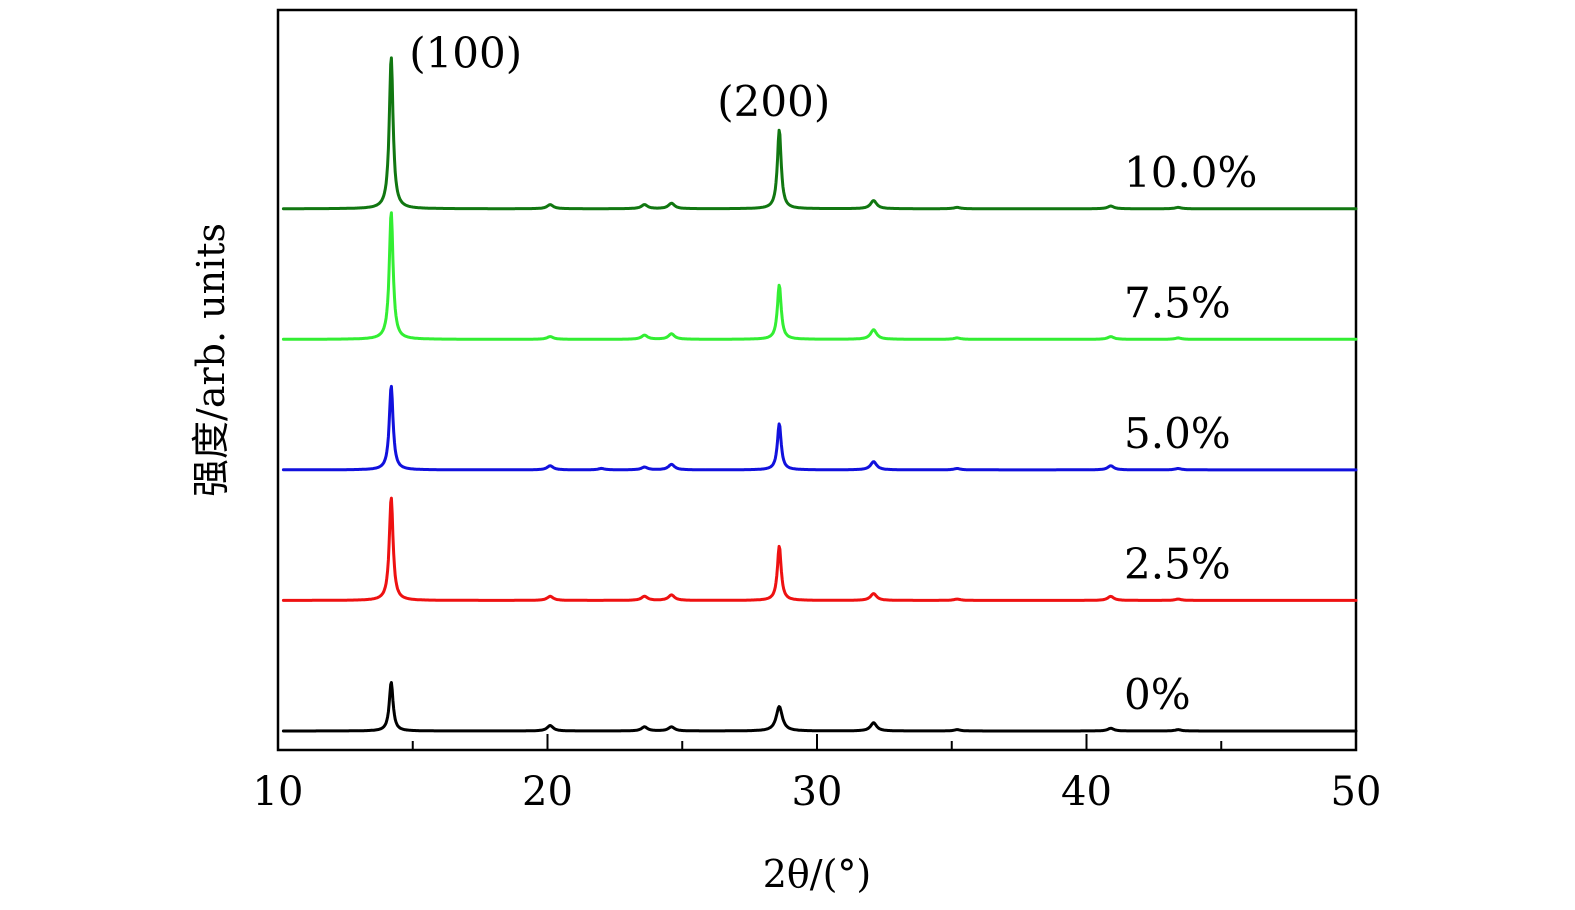  I want to click on series-label-0: 0%, so click(1157, 694).